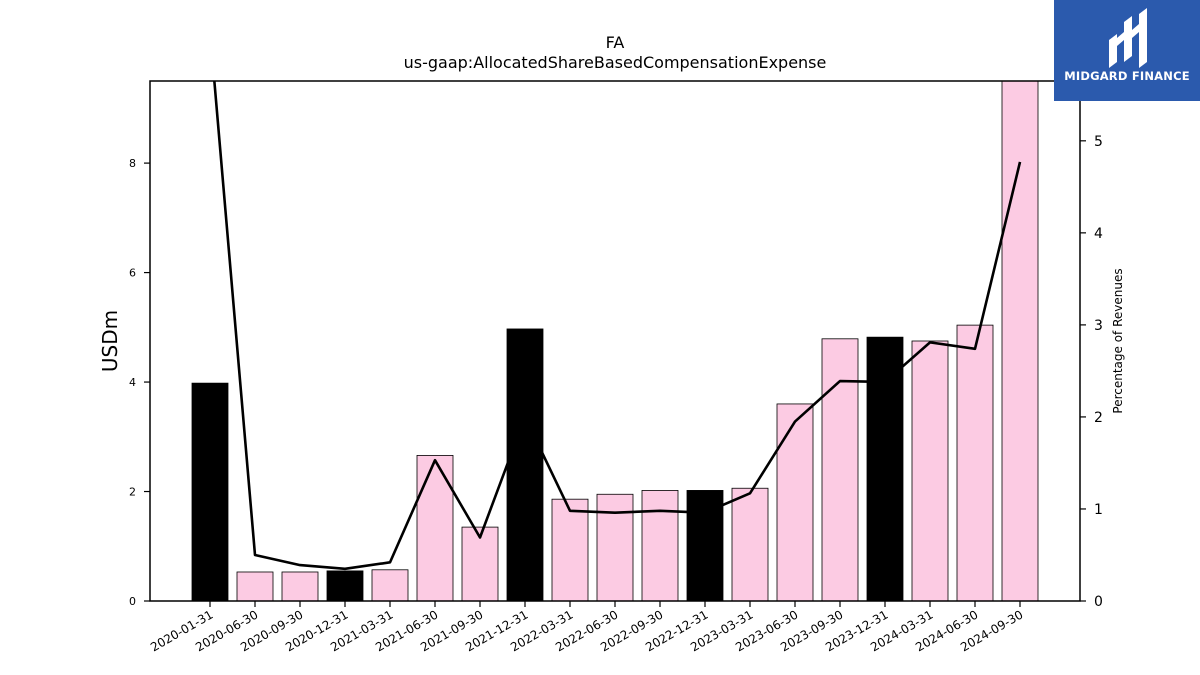 The width and height of the screenshot is (1200, 675). What do you see at coordinates (1098, 234) in the screenshot?
I see `y2-tick-label: 4` at bounding box center [1098, 234].